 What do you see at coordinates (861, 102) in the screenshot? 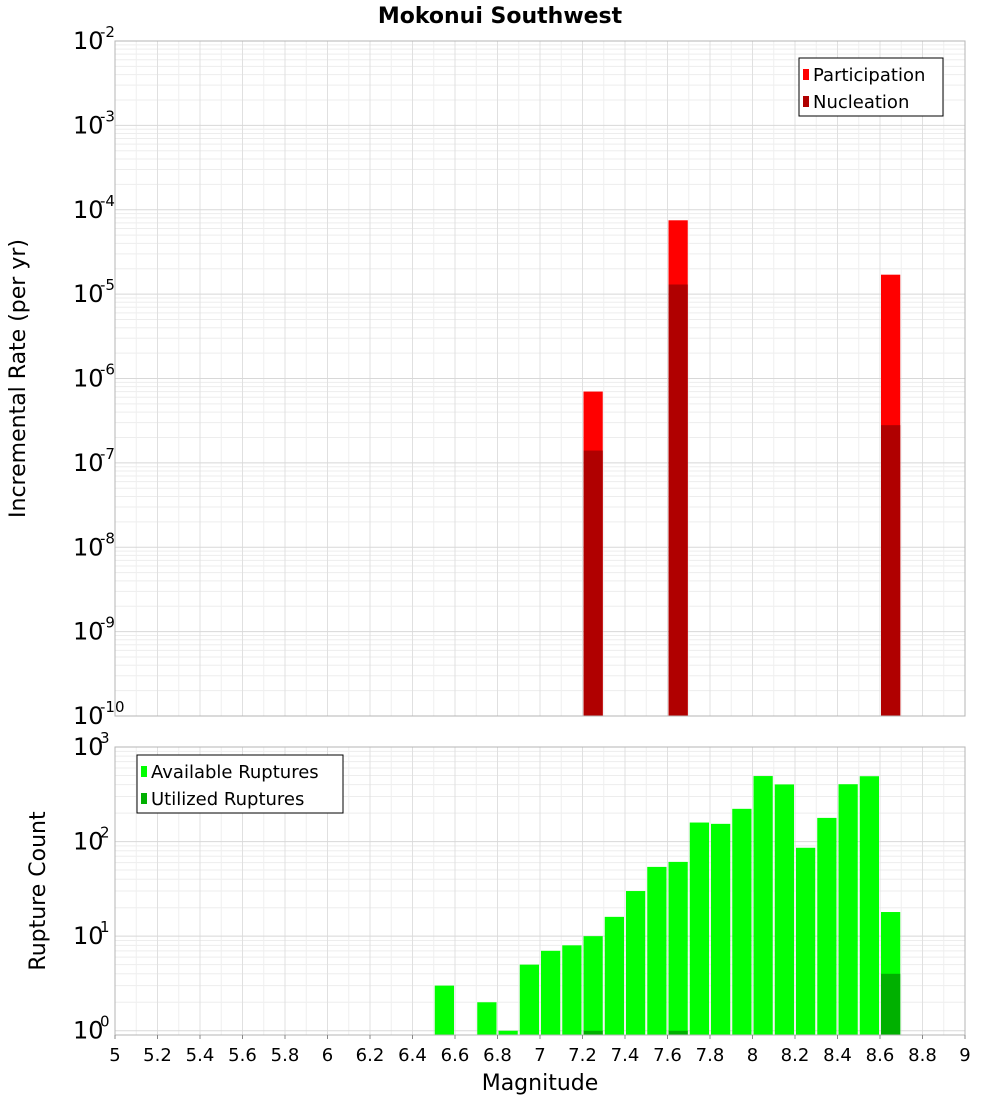
I see `legend-rate-label: Nucleation` at bounding box center [861, 102].